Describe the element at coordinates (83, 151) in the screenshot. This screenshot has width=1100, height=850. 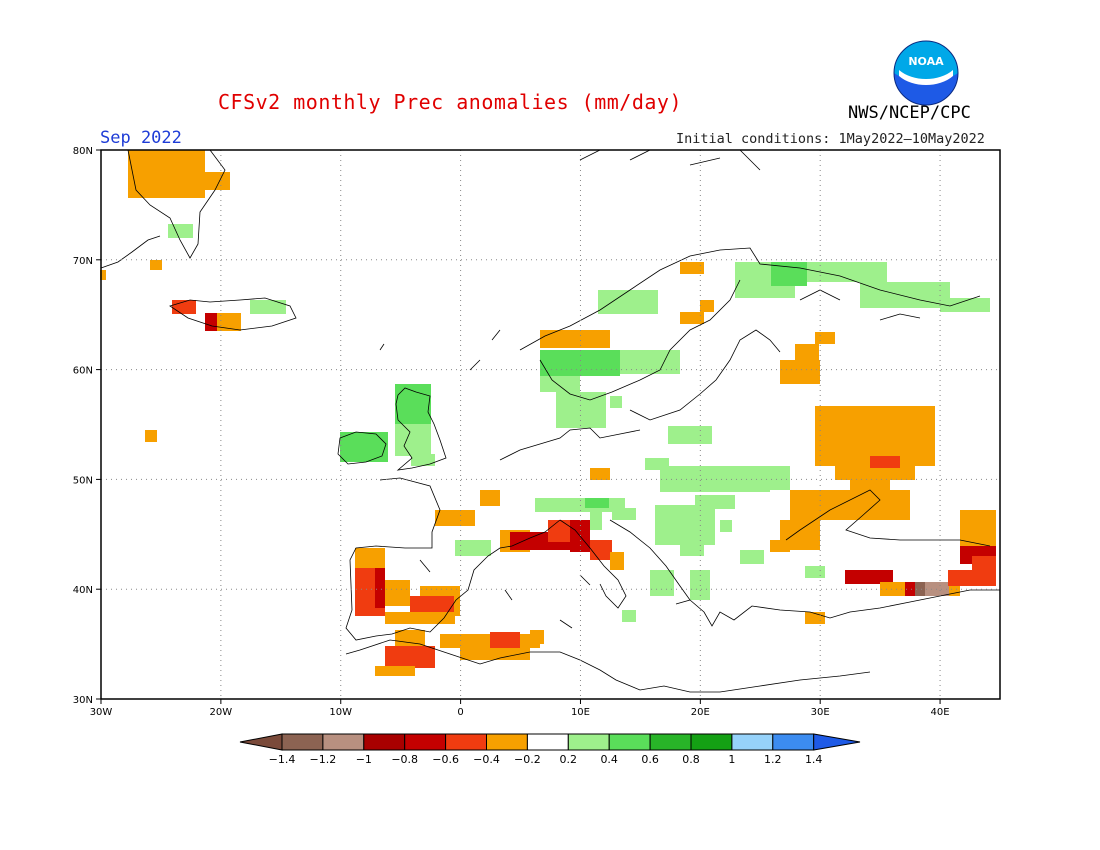
I see `lat-label: 80N` at that location.